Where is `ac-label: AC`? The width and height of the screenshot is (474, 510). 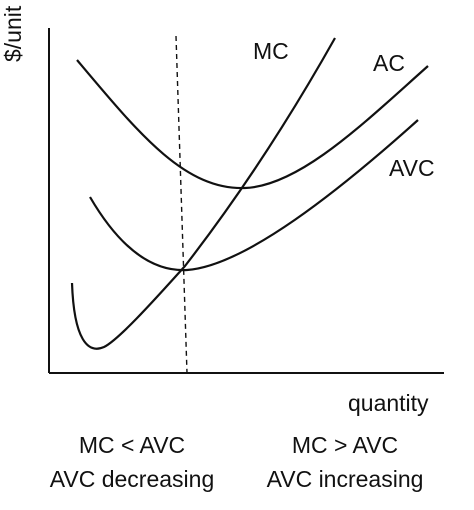 ac-label: AC is located at coordinates (389, 63).